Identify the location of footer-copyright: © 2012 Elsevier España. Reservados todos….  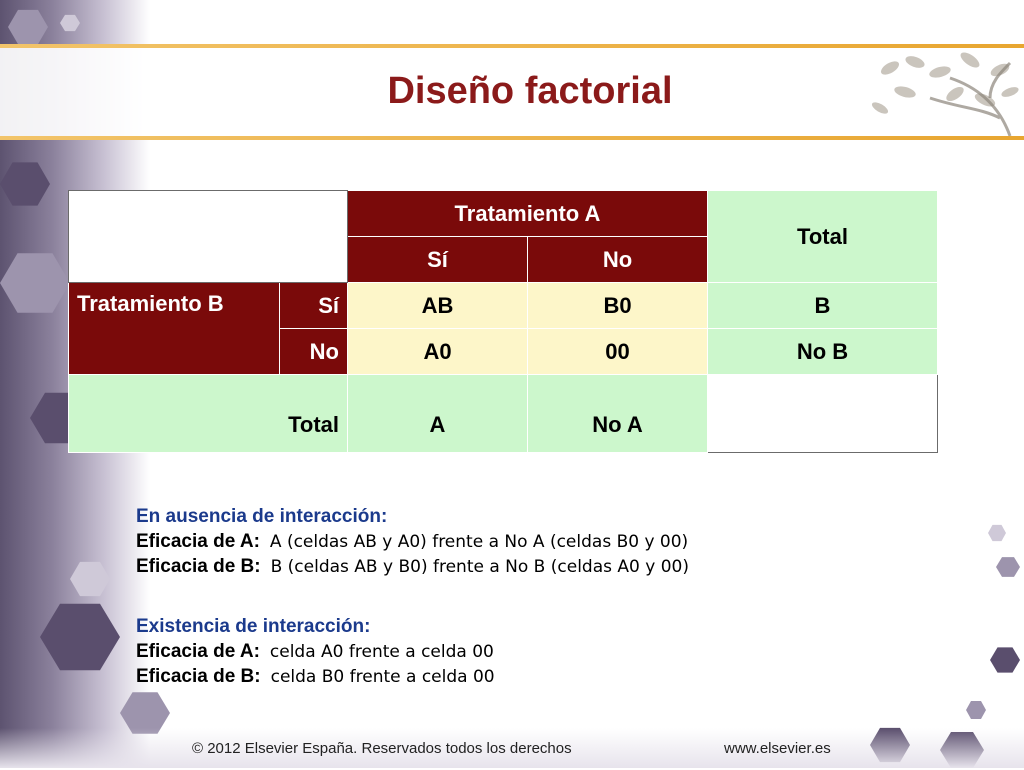
(382, 748).